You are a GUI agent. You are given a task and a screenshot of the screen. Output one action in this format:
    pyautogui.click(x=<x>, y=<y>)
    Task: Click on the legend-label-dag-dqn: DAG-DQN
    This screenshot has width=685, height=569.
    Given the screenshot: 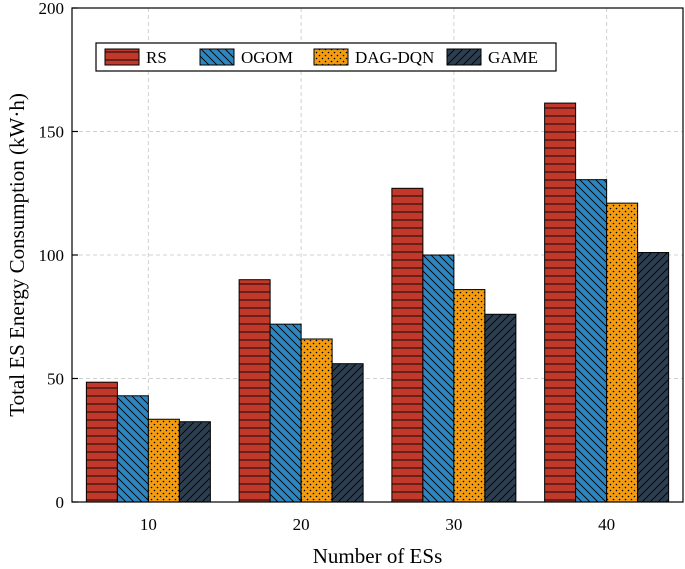 What is the action you would take?
    pyautogui.click(x=394, y=57)
    